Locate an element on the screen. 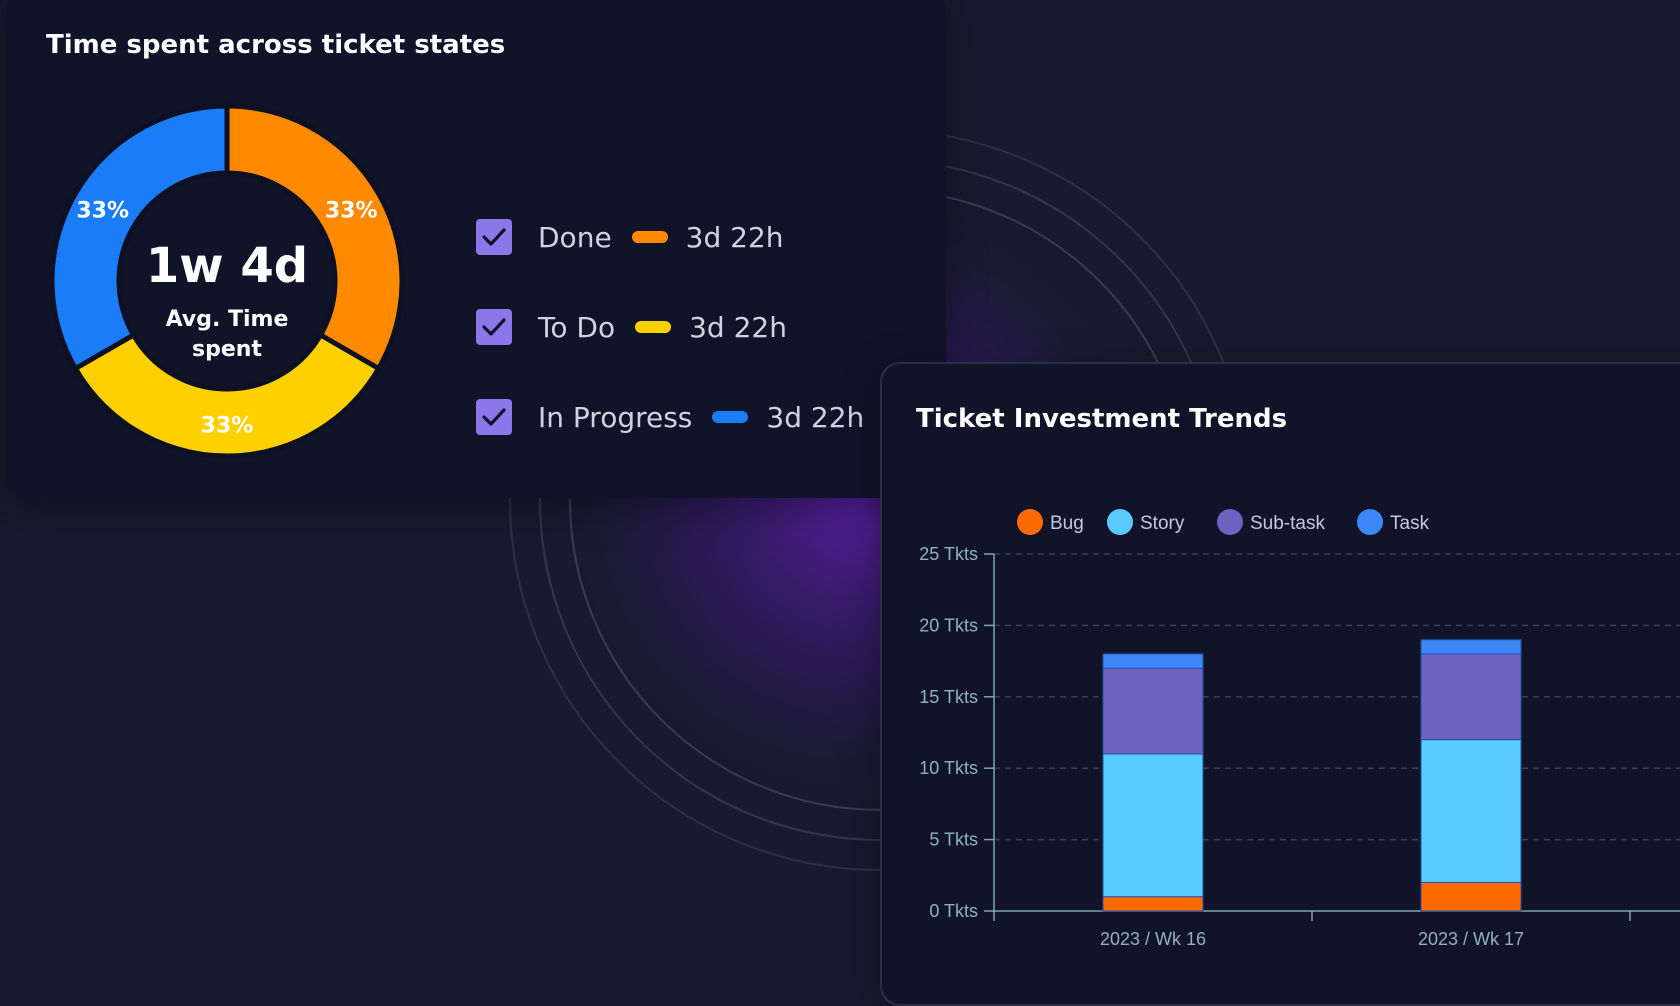 The width and height of the screenshot is (1680, 1006). done-checkbox is located at coordinates (494, 237).